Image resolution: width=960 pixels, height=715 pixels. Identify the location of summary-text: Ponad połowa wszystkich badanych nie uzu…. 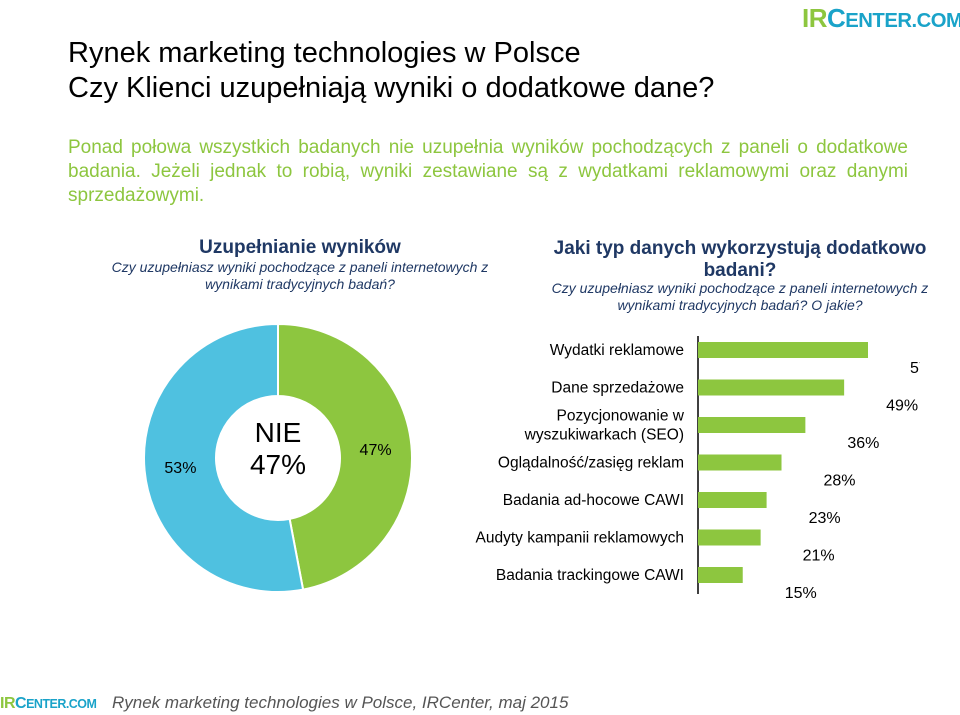
(488, 171).